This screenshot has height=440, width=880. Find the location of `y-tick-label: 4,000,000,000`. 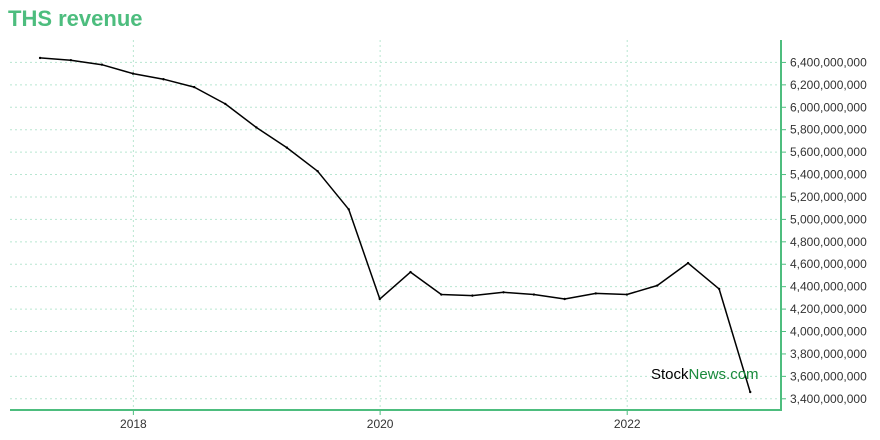

y-tick-label: 4,000,000,000 is located at coordinates (828, 332).